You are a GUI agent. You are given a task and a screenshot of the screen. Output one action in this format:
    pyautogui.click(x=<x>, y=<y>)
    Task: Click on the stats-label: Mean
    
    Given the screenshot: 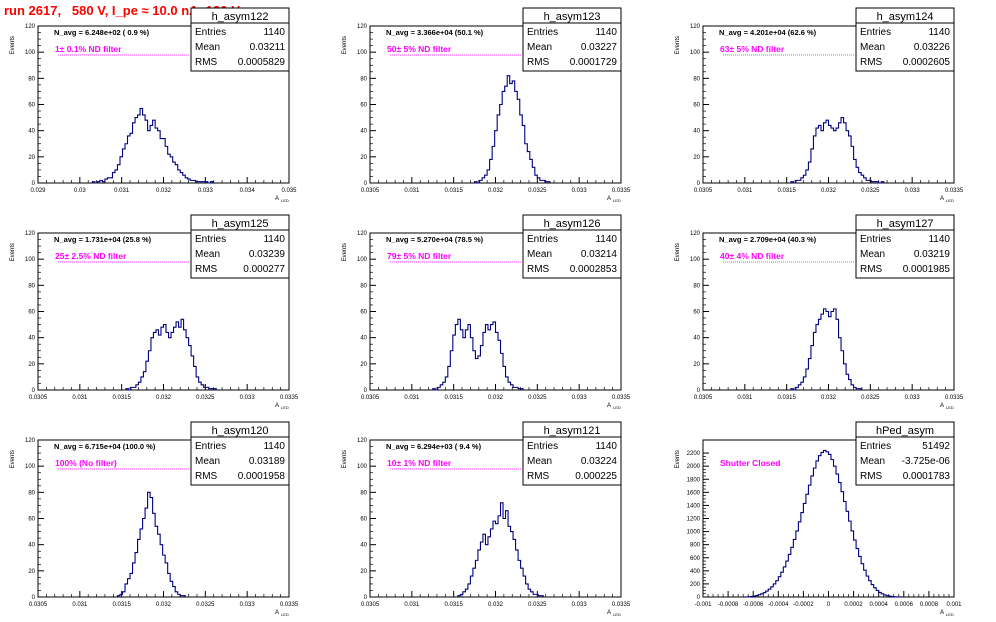 What is the action you would take?
    pyautogui.click(x=207, y=461)
    